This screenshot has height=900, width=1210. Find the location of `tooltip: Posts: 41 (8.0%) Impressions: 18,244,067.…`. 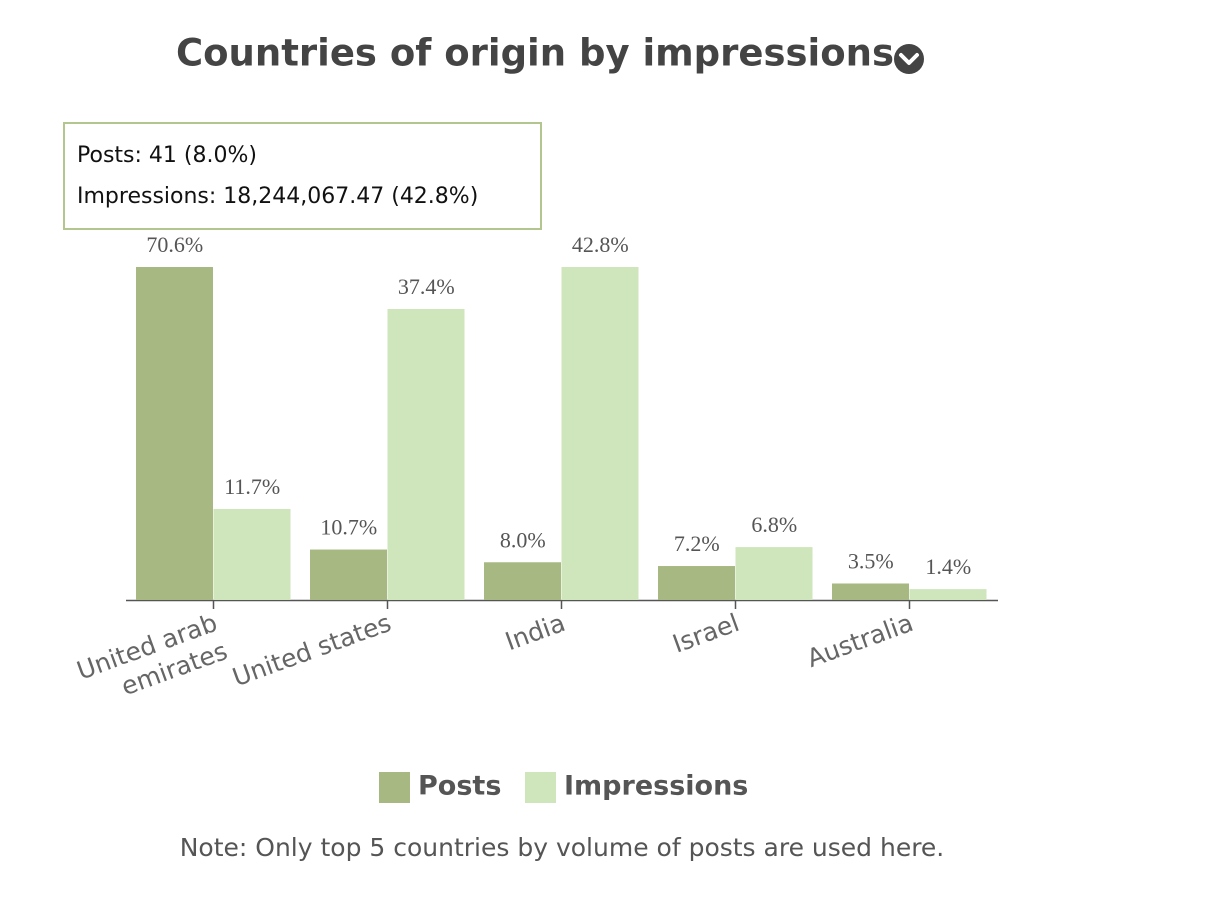

tooltip: Posts: 41 (8.0%) Impressions: 18,244,067.… is located at coordinates (302, 176).